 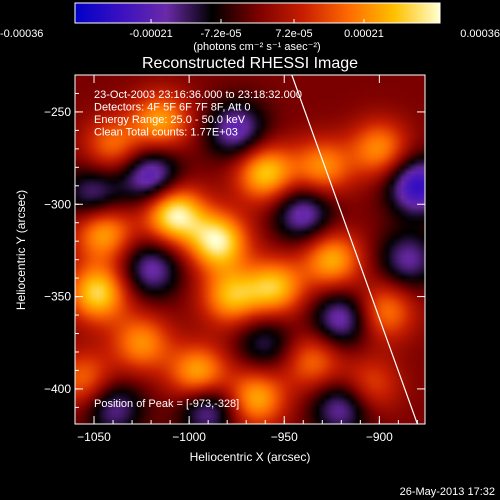 I want to click on colorbar-tick-label: 0.00021, so click(x=364, y=34).